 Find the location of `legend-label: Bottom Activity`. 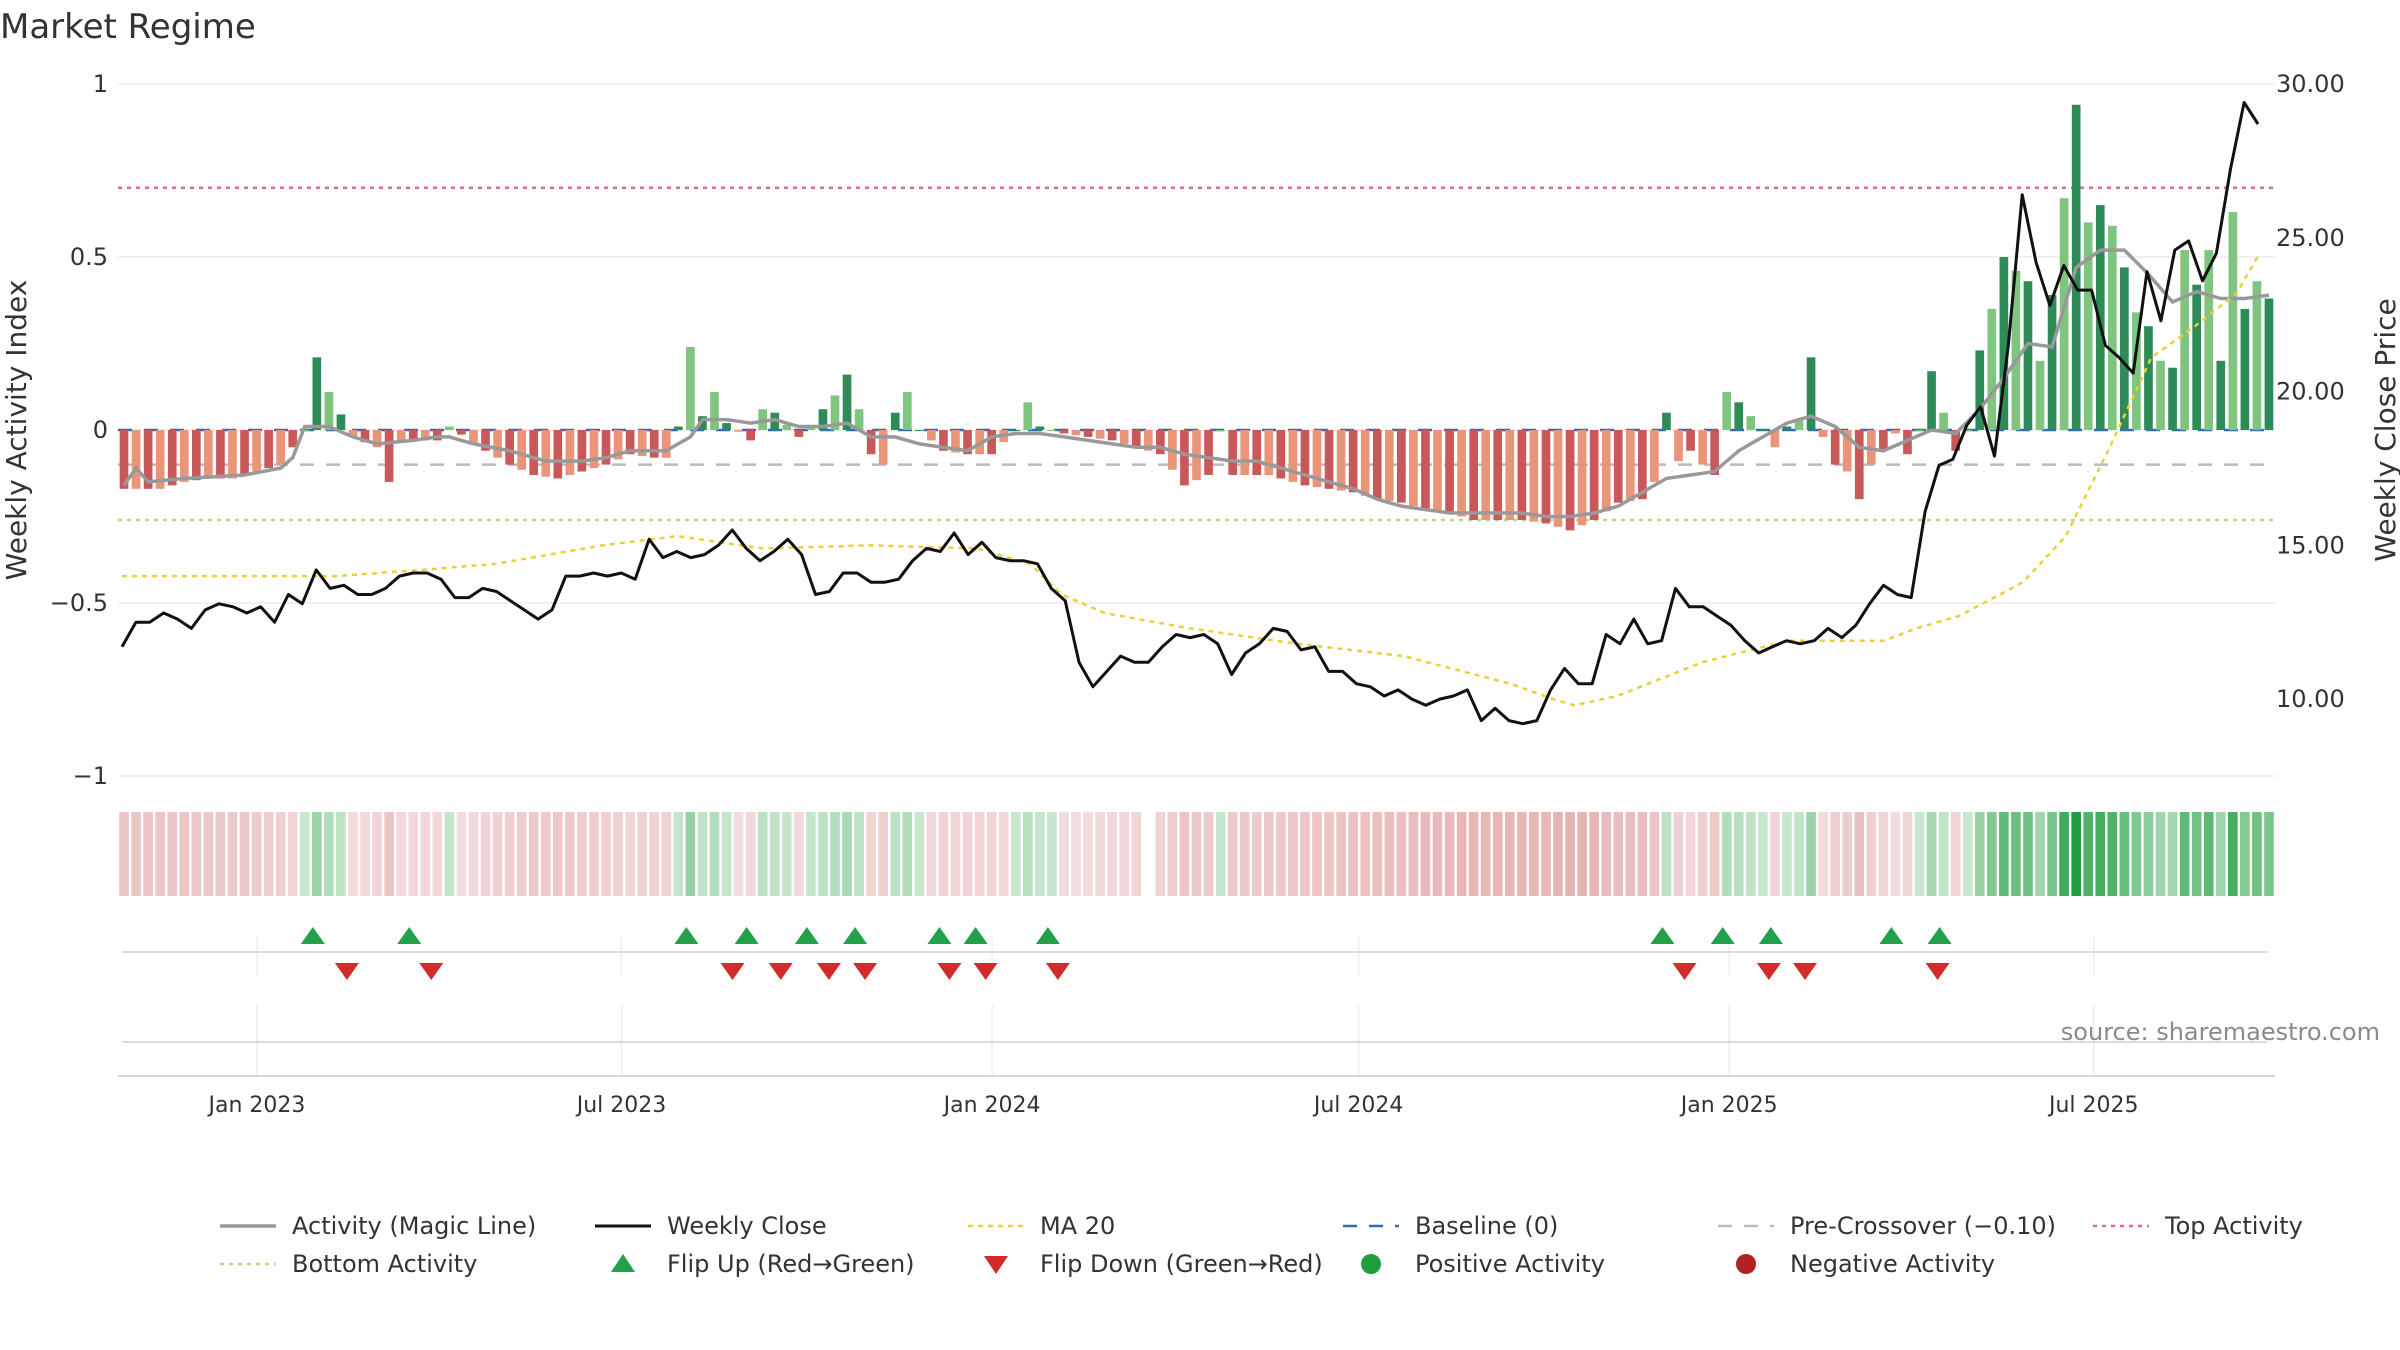

legend-label: Bottom Activity is located at coordinates (384, 1264).